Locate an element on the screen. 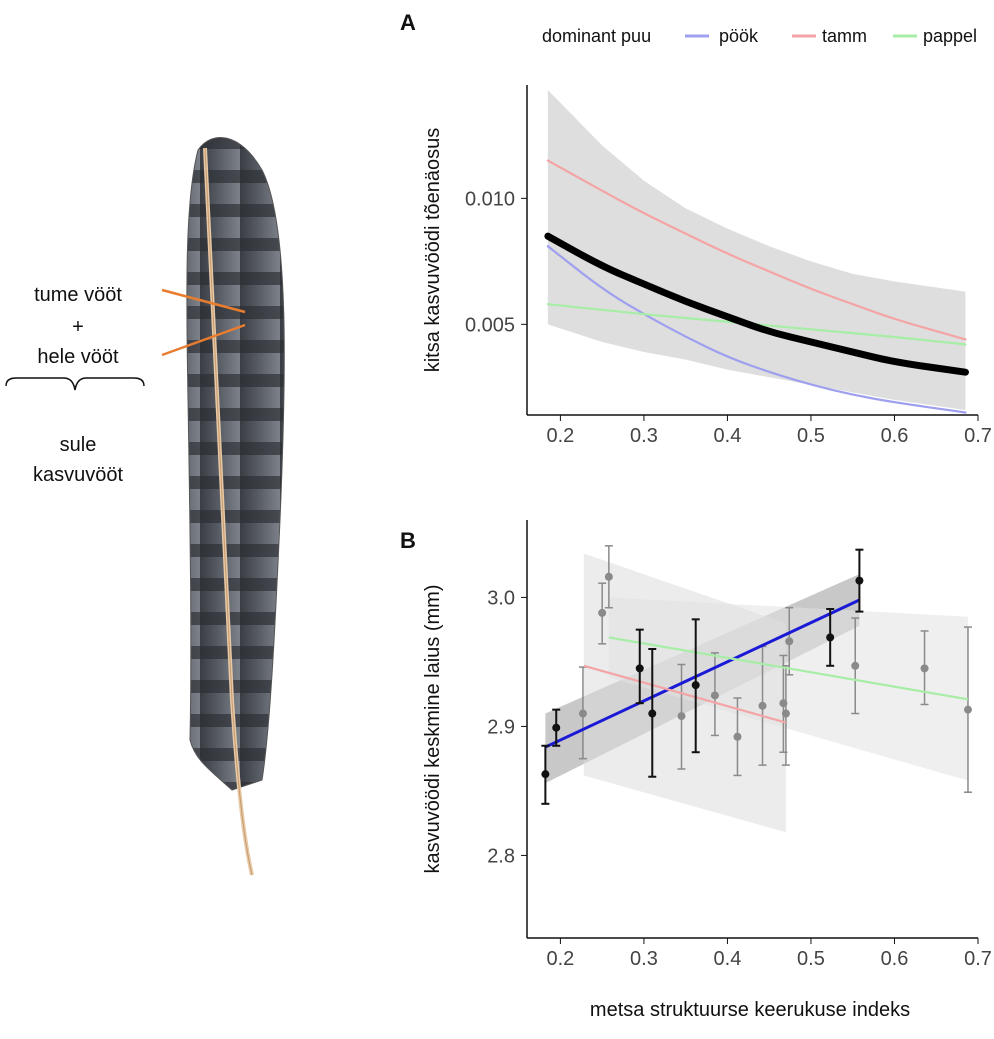 The width and height of the screenshot is (994, 1039). panel-b-fit-overall is located at coordinates (702, 673).